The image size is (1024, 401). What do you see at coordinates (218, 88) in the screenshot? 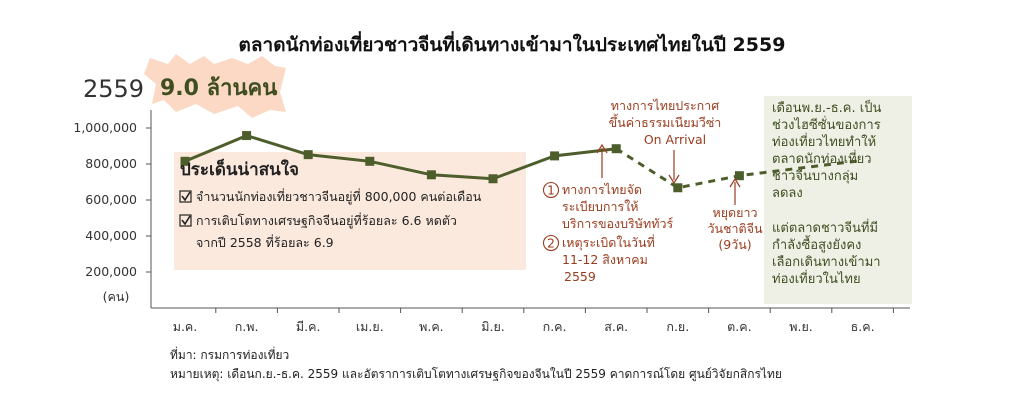
I see `headline-value: 9.0 ล้านคน` at bounding box center [218, 88].